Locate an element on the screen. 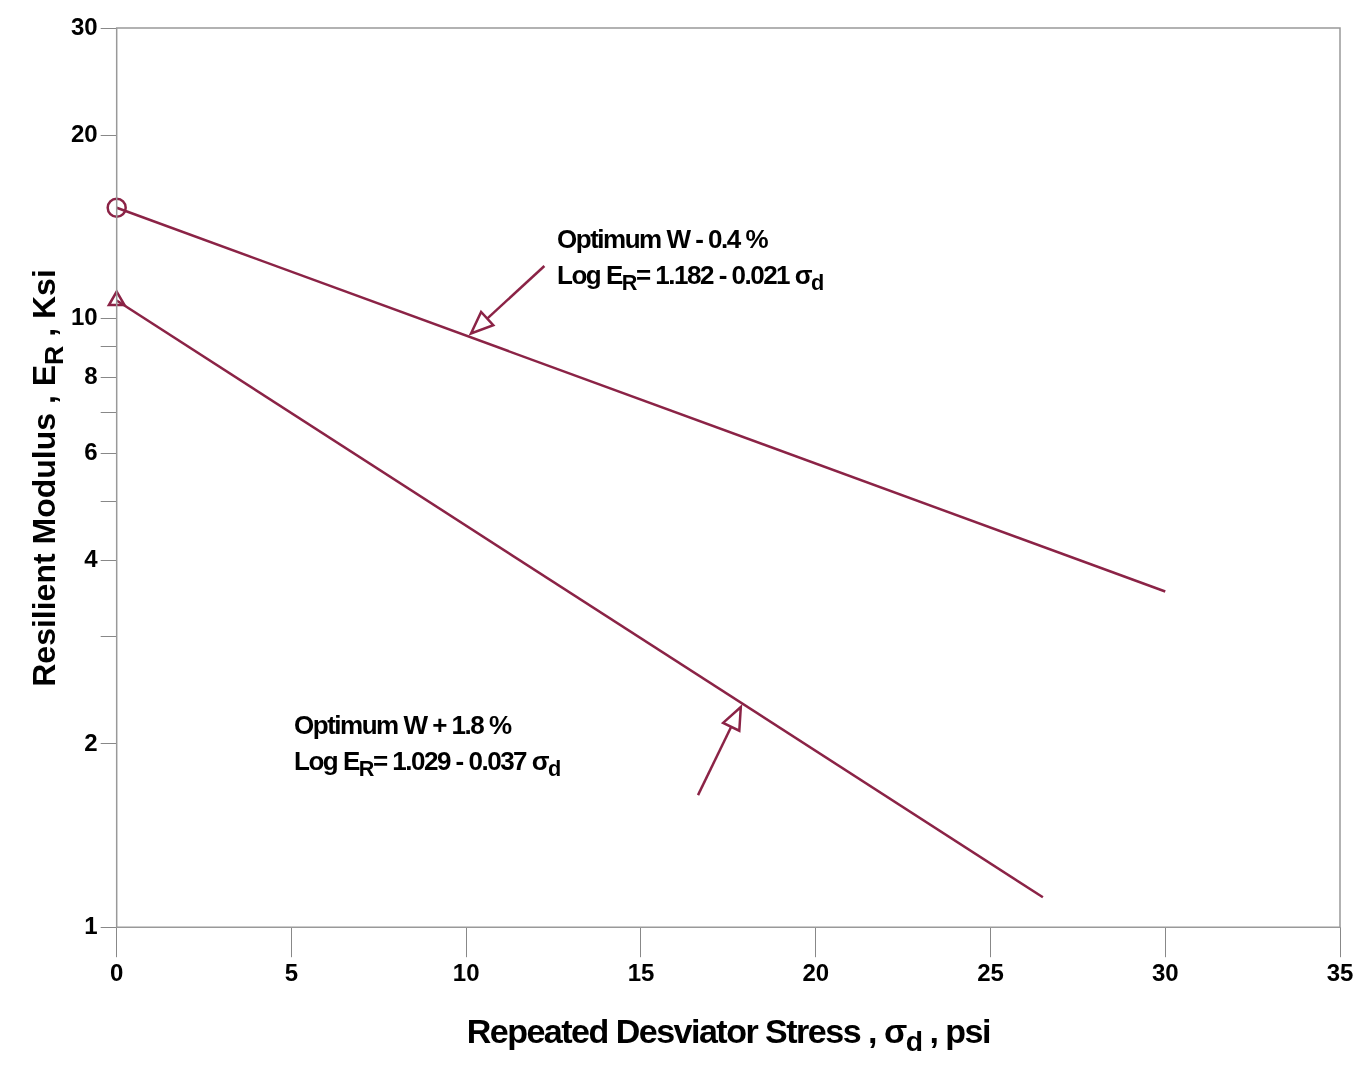 The image size is (1368, 1070). y-tick-label: 30 is located at coordinates (84, 26).